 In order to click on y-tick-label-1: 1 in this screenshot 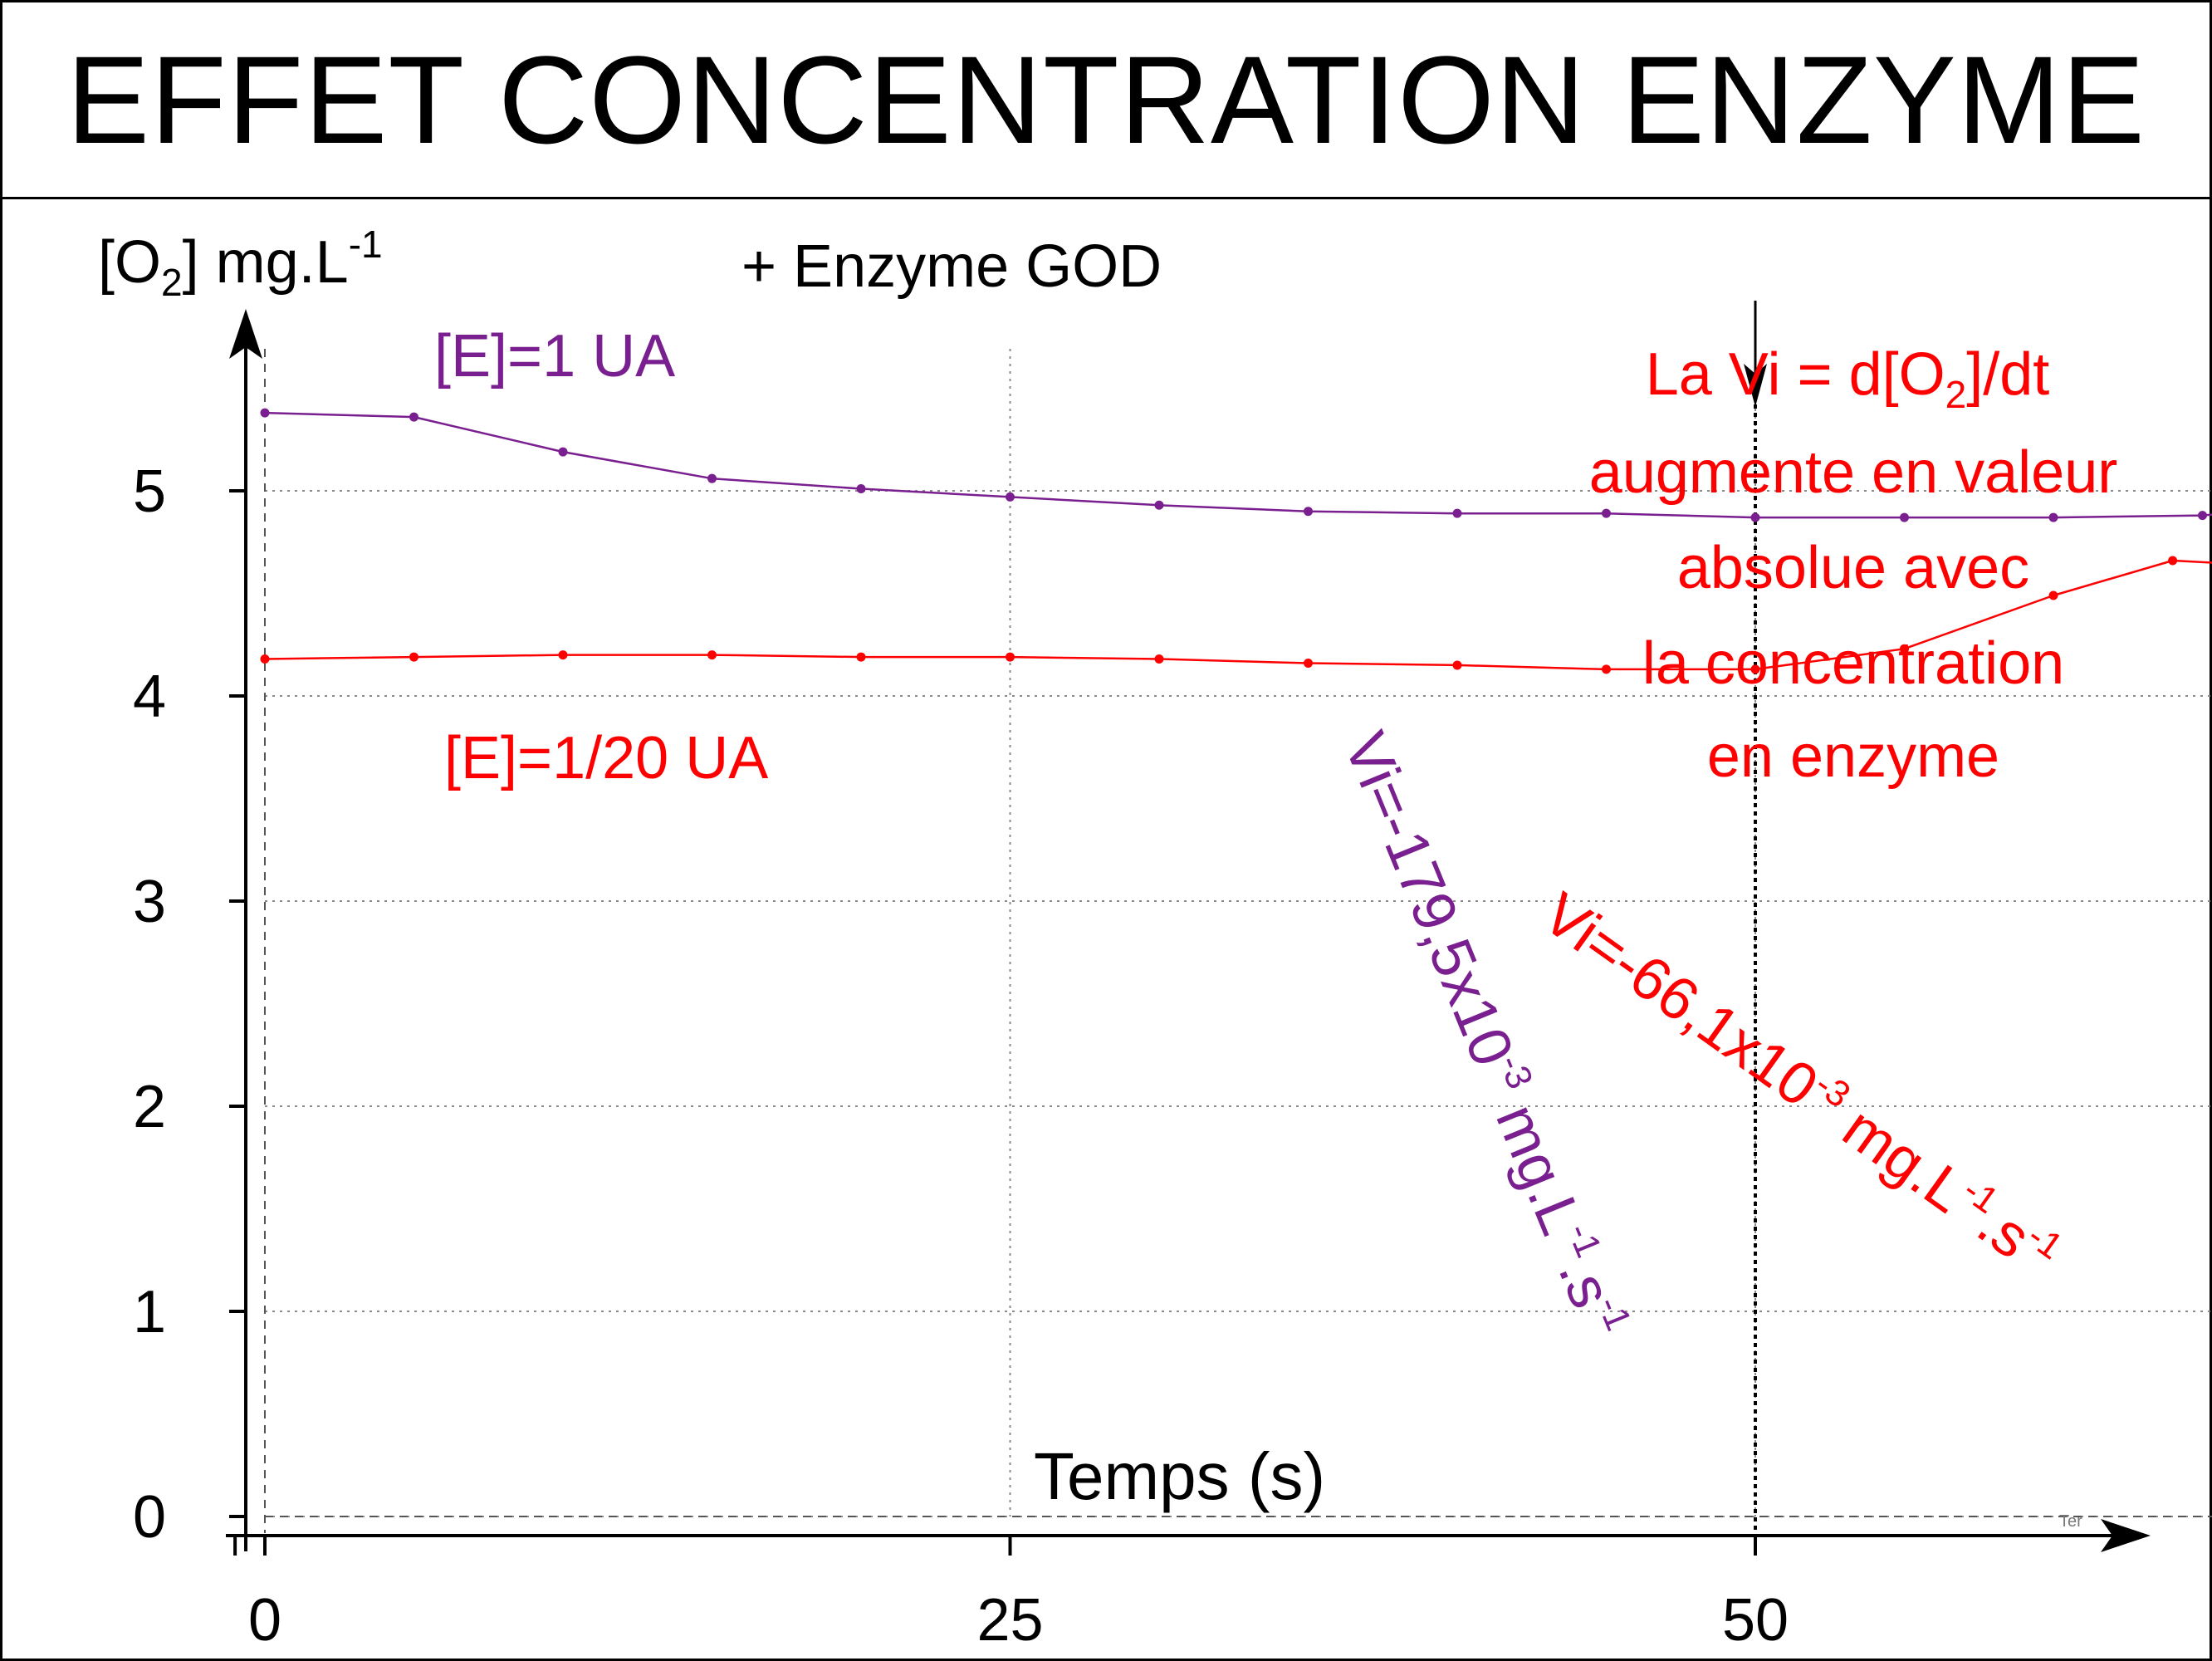, I will do `click(149, 1312)`.